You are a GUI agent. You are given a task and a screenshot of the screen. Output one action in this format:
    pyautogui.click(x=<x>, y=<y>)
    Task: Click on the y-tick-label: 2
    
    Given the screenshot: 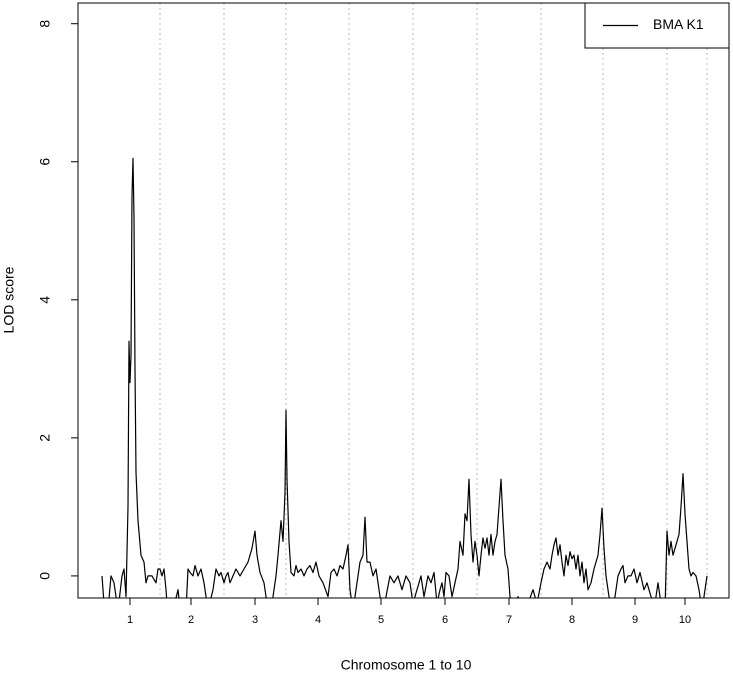 What is the action you would take?
    pyautogui.click(x=45, y=438)
    